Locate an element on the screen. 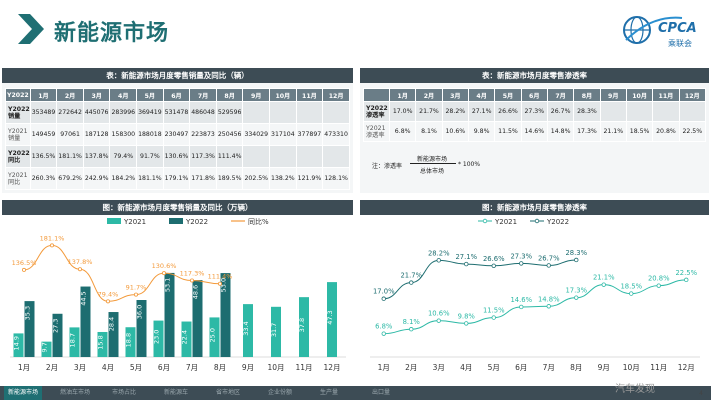  bar-label-y2022: 48.6 is located at coordinates (196, 292).